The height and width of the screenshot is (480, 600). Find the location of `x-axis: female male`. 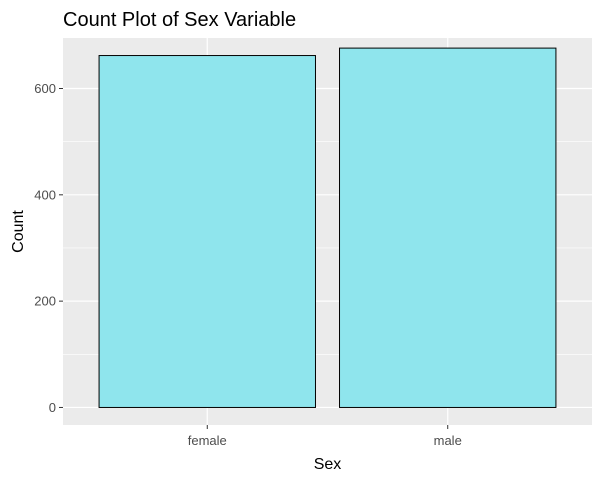

x-axis: female male is located at coordinates (325, 436).